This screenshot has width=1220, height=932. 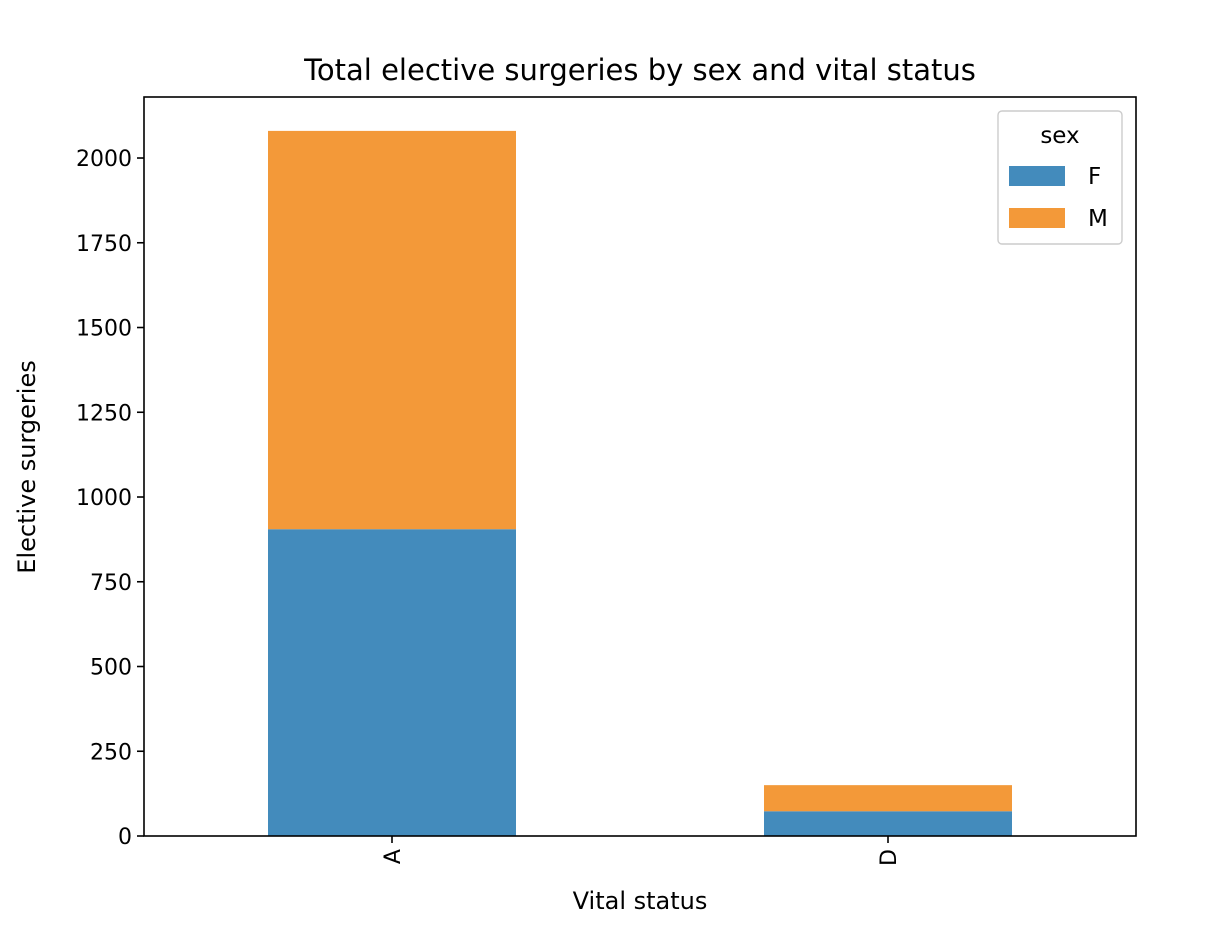 What do you see at coordinates (104, 159) in the screenshot?
I see `y-tick-label: 2000` at bounding box center [104, 159].